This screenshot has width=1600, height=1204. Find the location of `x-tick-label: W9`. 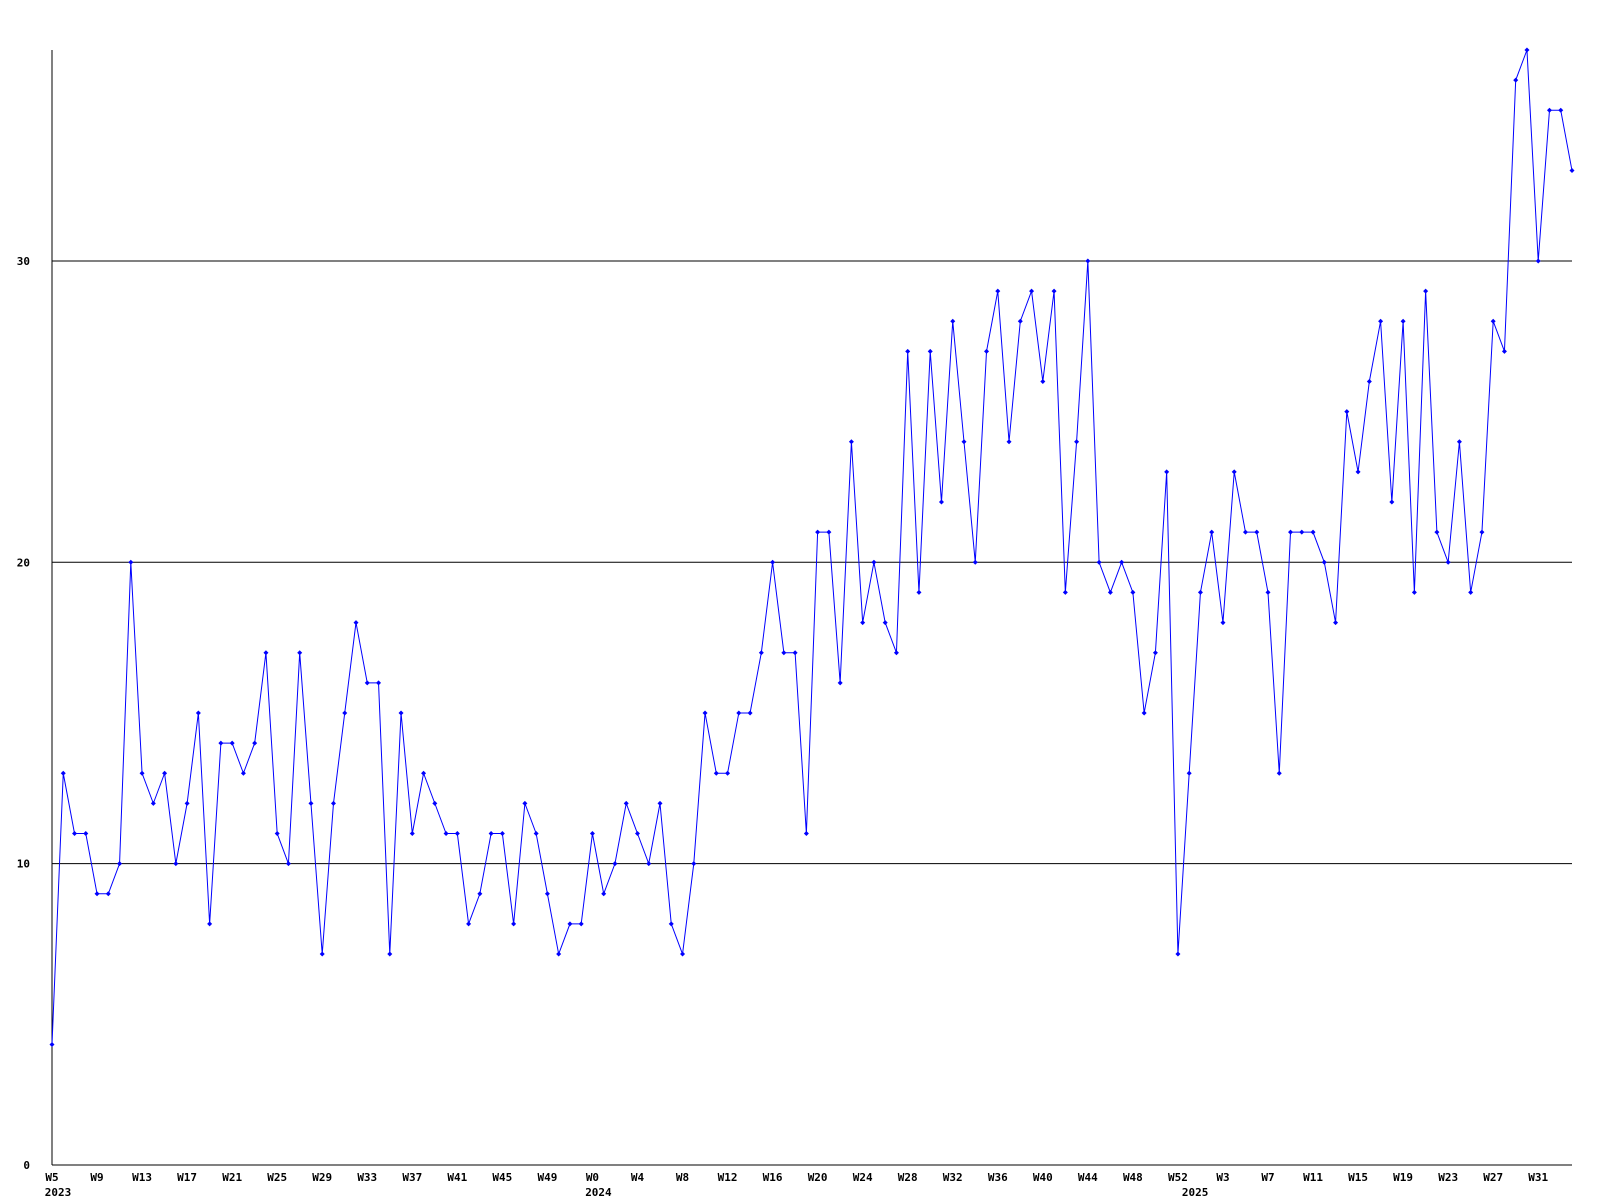

x-tick-label: W9 is located at coordinates (96, 1177).